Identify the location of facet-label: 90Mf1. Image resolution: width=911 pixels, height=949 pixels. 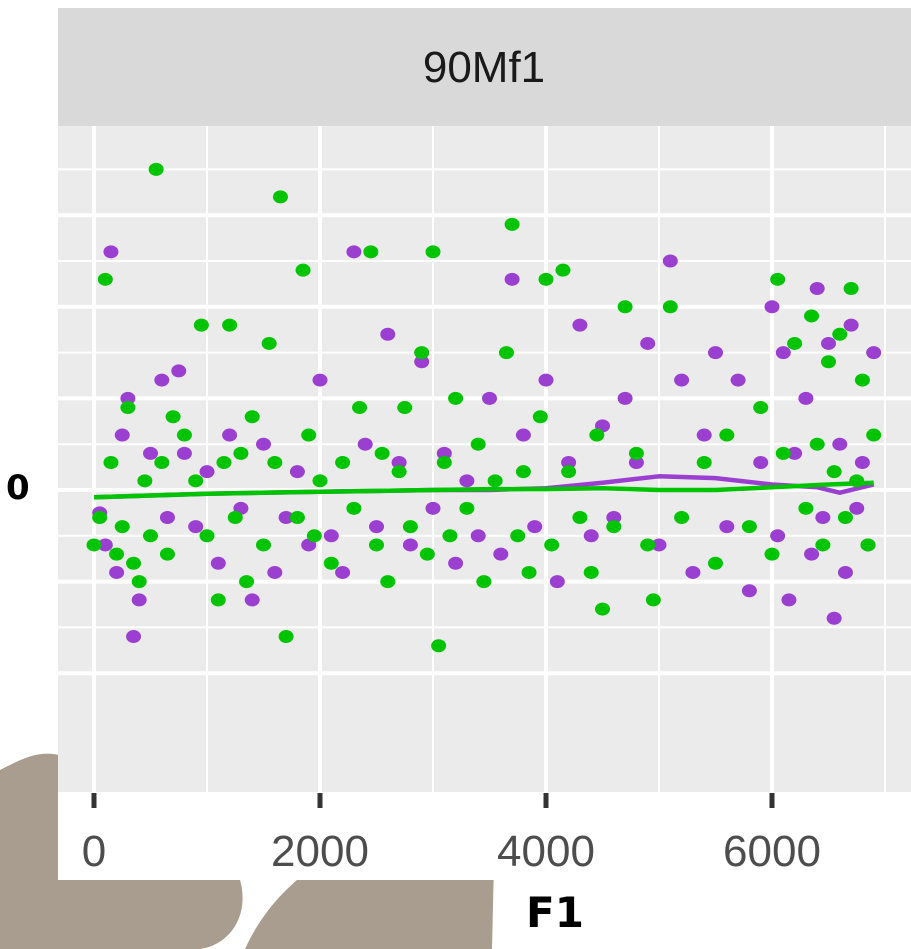
(484, 67).